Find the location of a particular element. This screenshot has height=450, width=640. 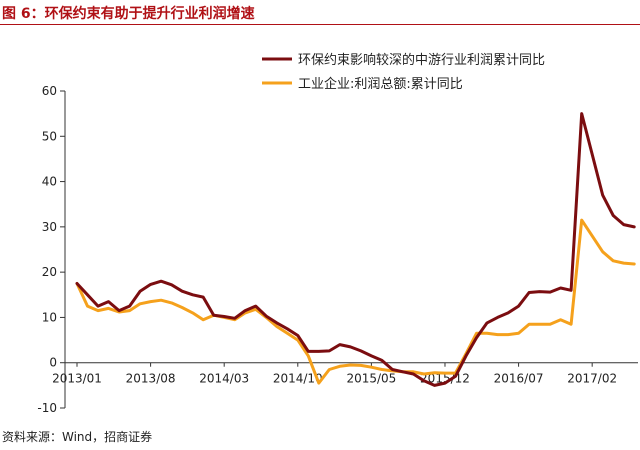

y-tick-label: -10 is located at coordinates (47, 408).